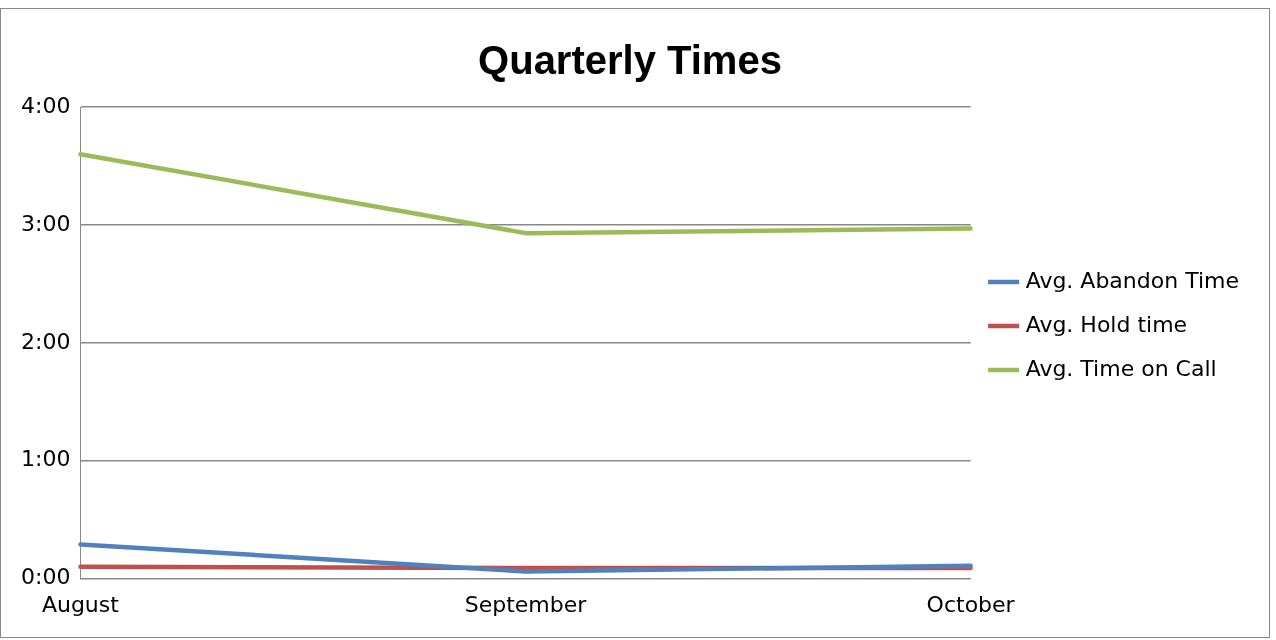  Describe the element at coordinates (1121, 368) in the screenshot. I see `legend-label: Avg. Time on Call` at that location.